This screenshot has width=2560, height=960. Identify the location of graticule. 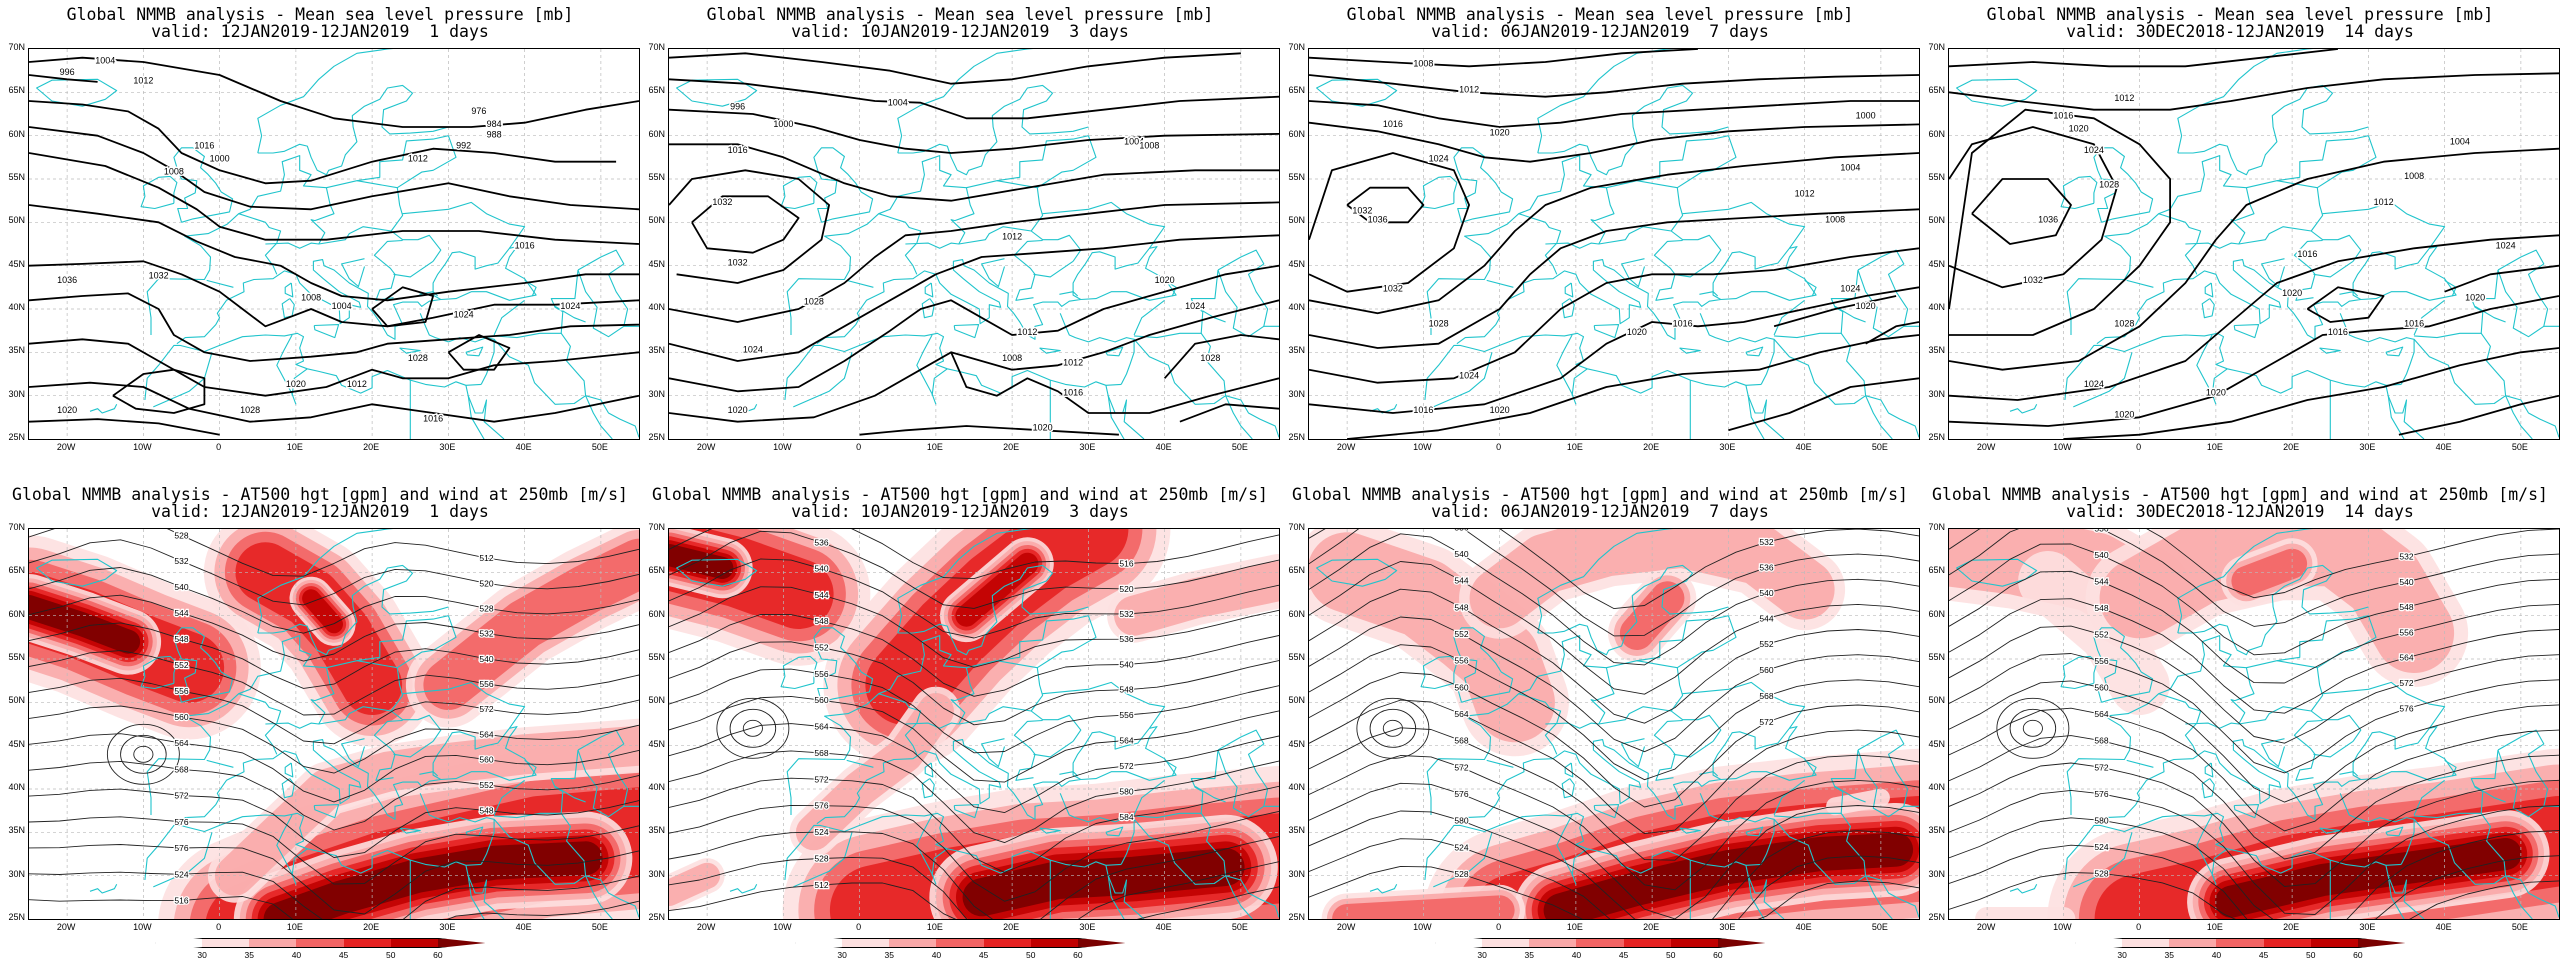
(1614, 724).